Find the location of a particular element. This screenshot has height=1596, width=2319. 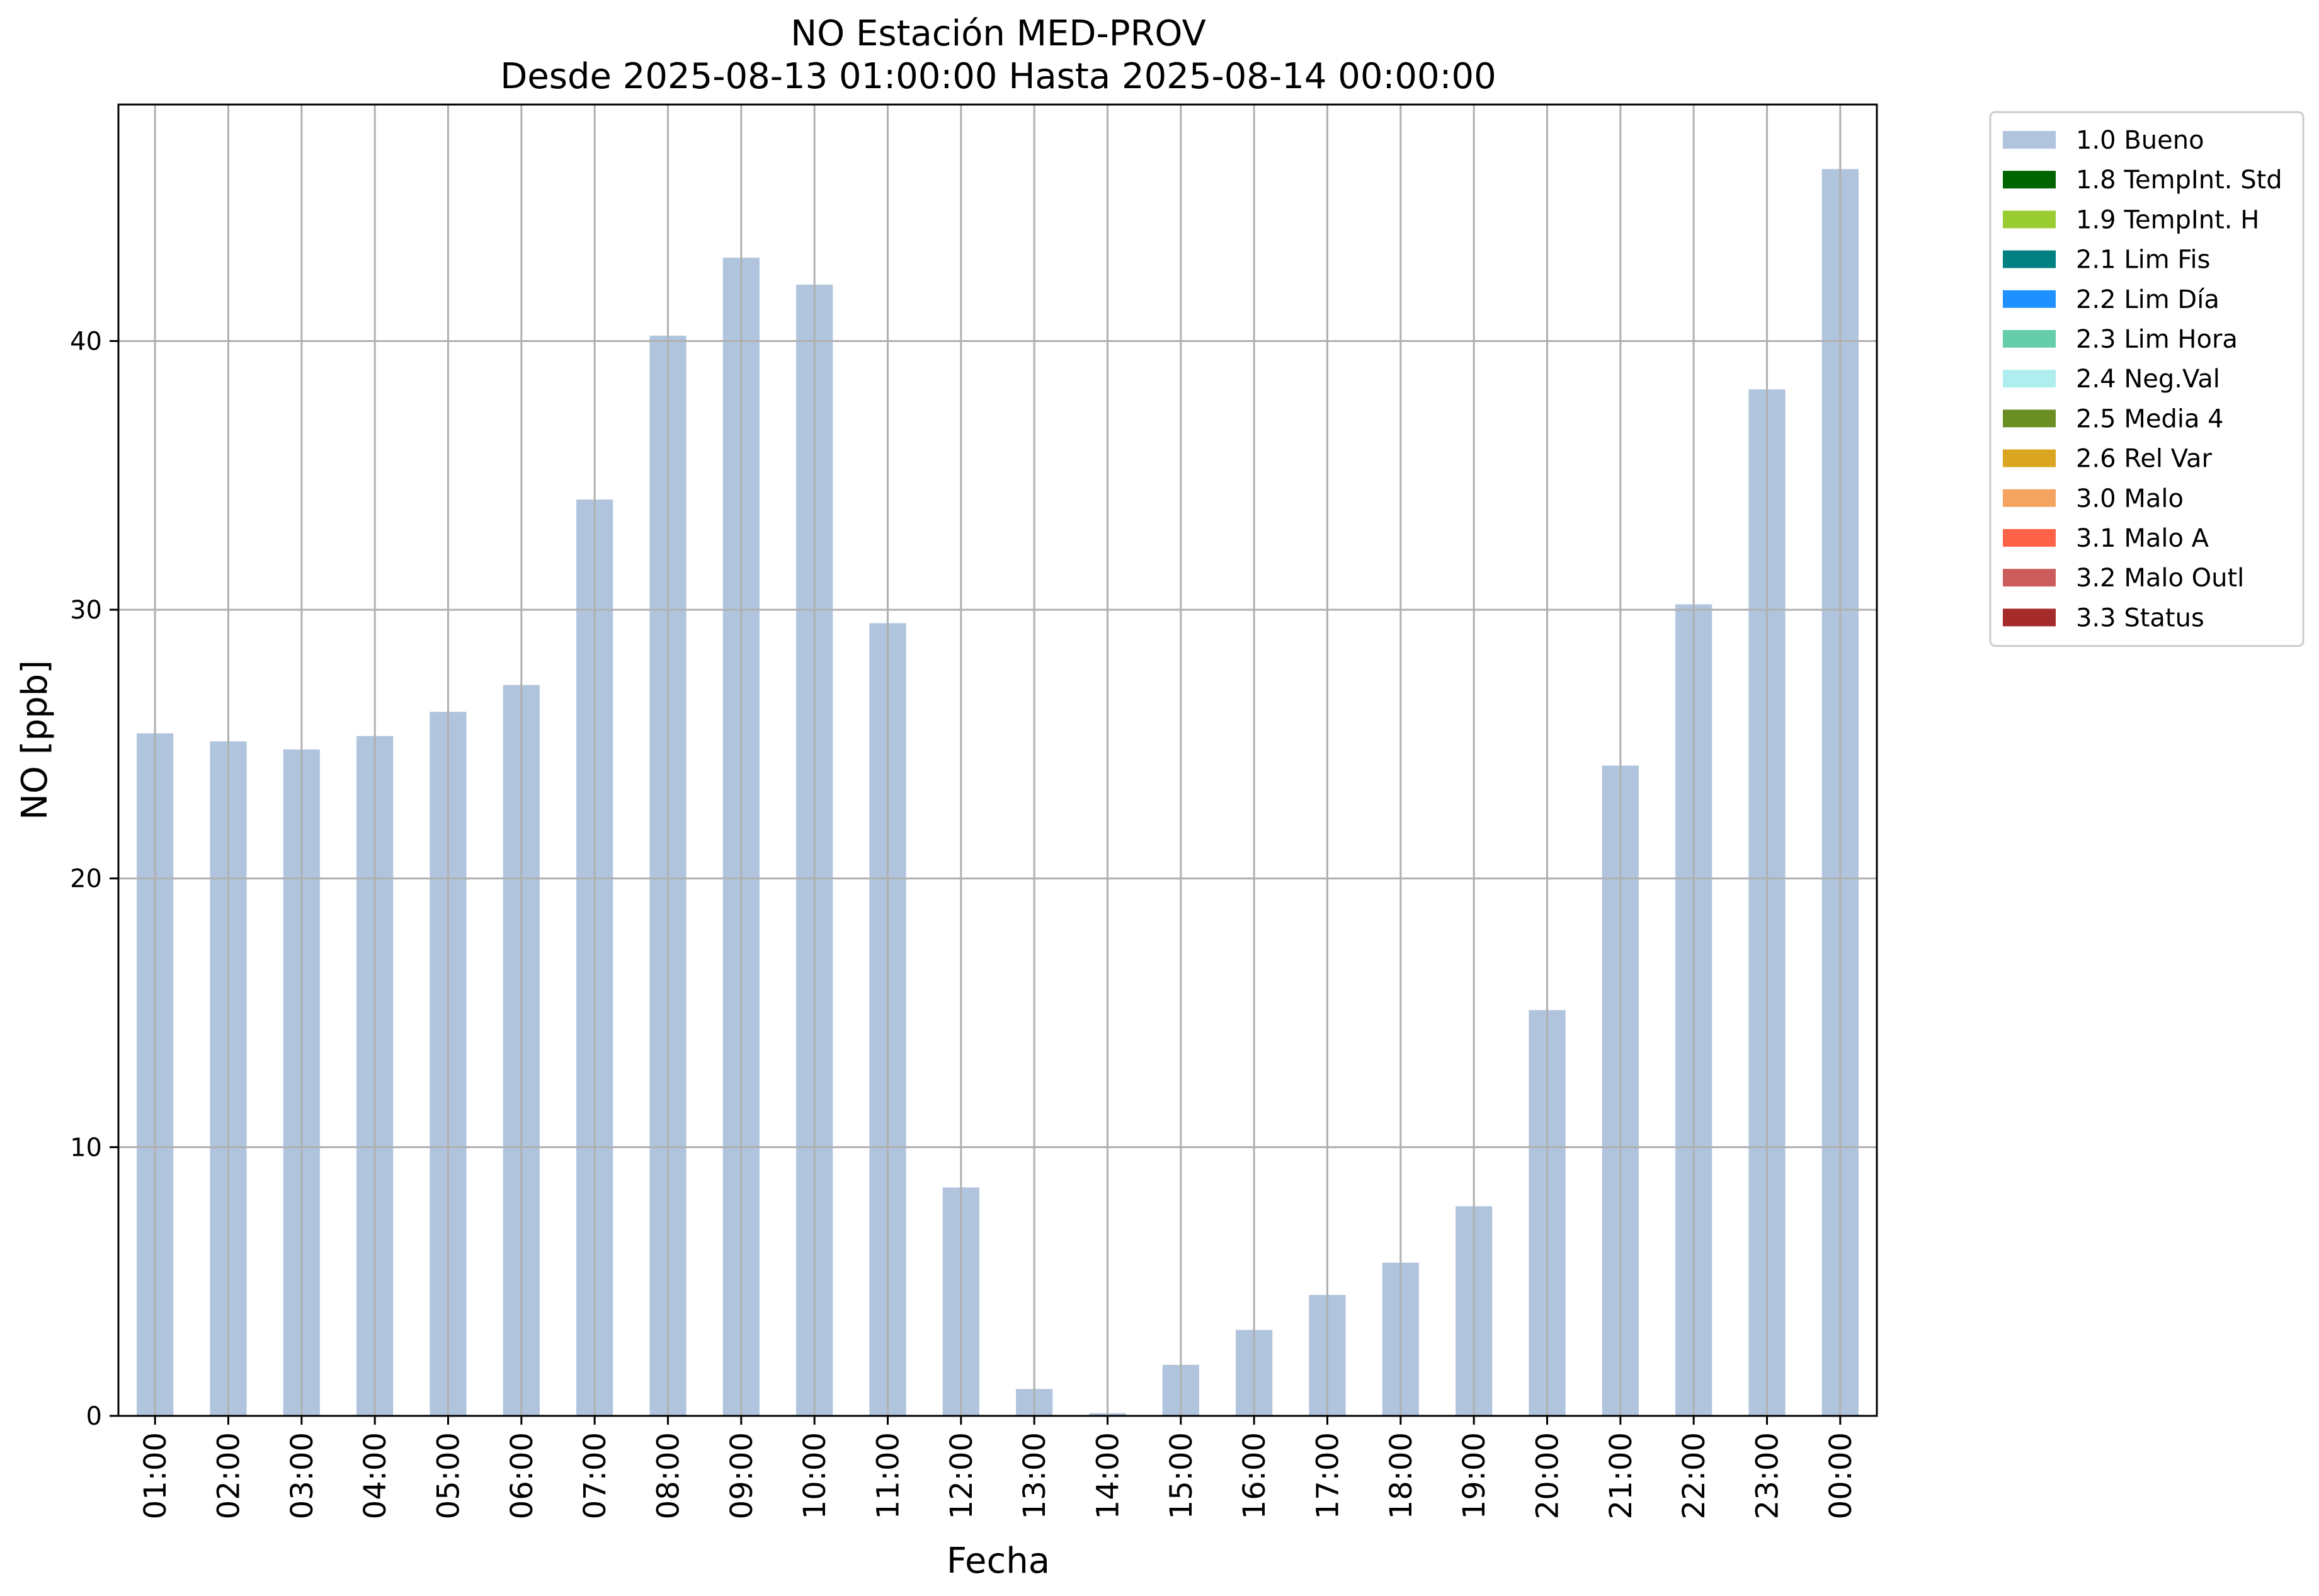

x-tick-label: 21:00 is located at coordinates (1621, 1475).